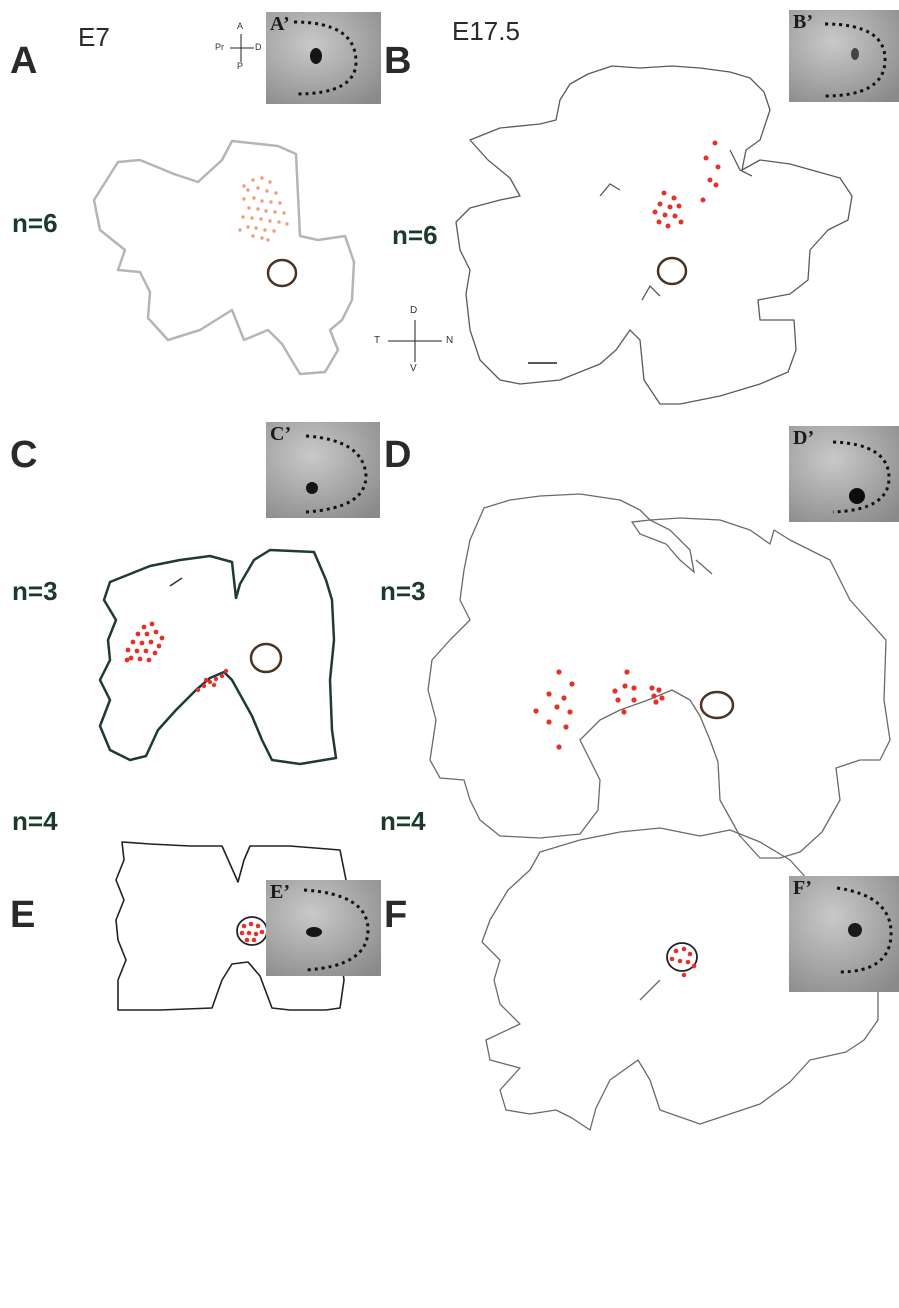  I want to click on optic-disc-d, so click(717, 705).